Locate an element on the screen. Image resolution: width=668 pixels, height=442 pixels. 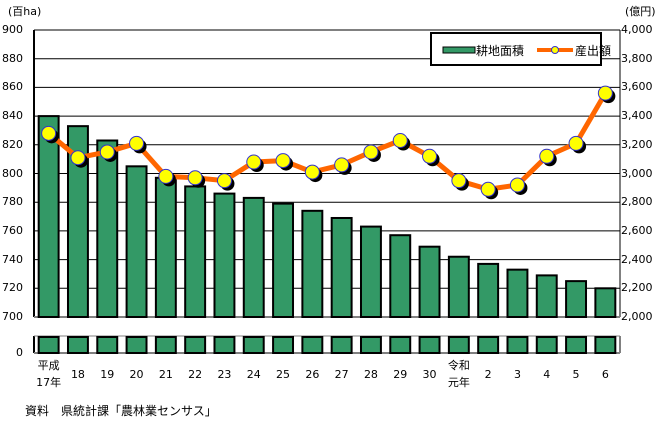
x-axis-label: 20 is located at coordinates (136, 374).